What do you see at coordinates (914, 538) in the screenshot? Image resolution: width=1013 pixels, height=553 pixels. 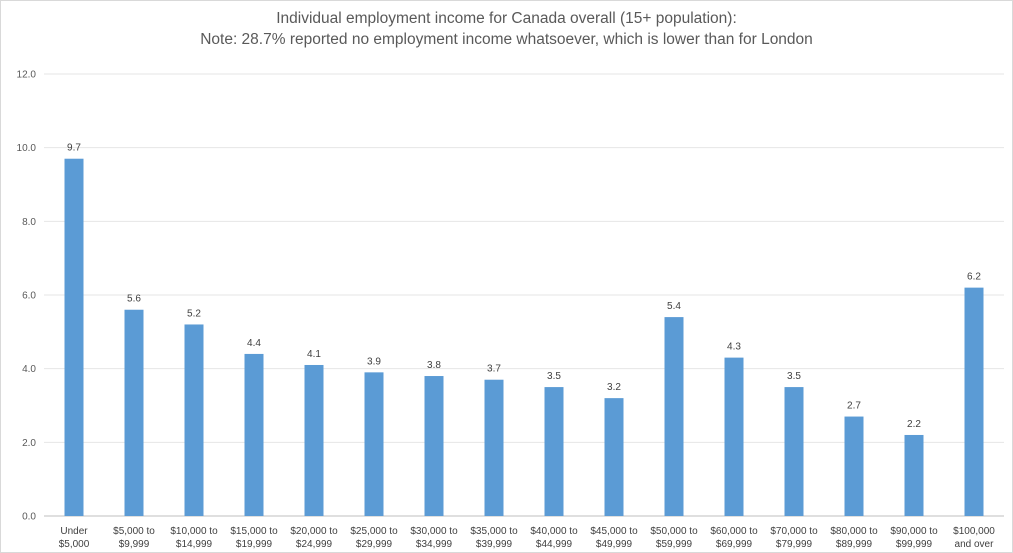 I see `x-tick-label: $90,000 to $99,999` at bounding box center [914, 538].